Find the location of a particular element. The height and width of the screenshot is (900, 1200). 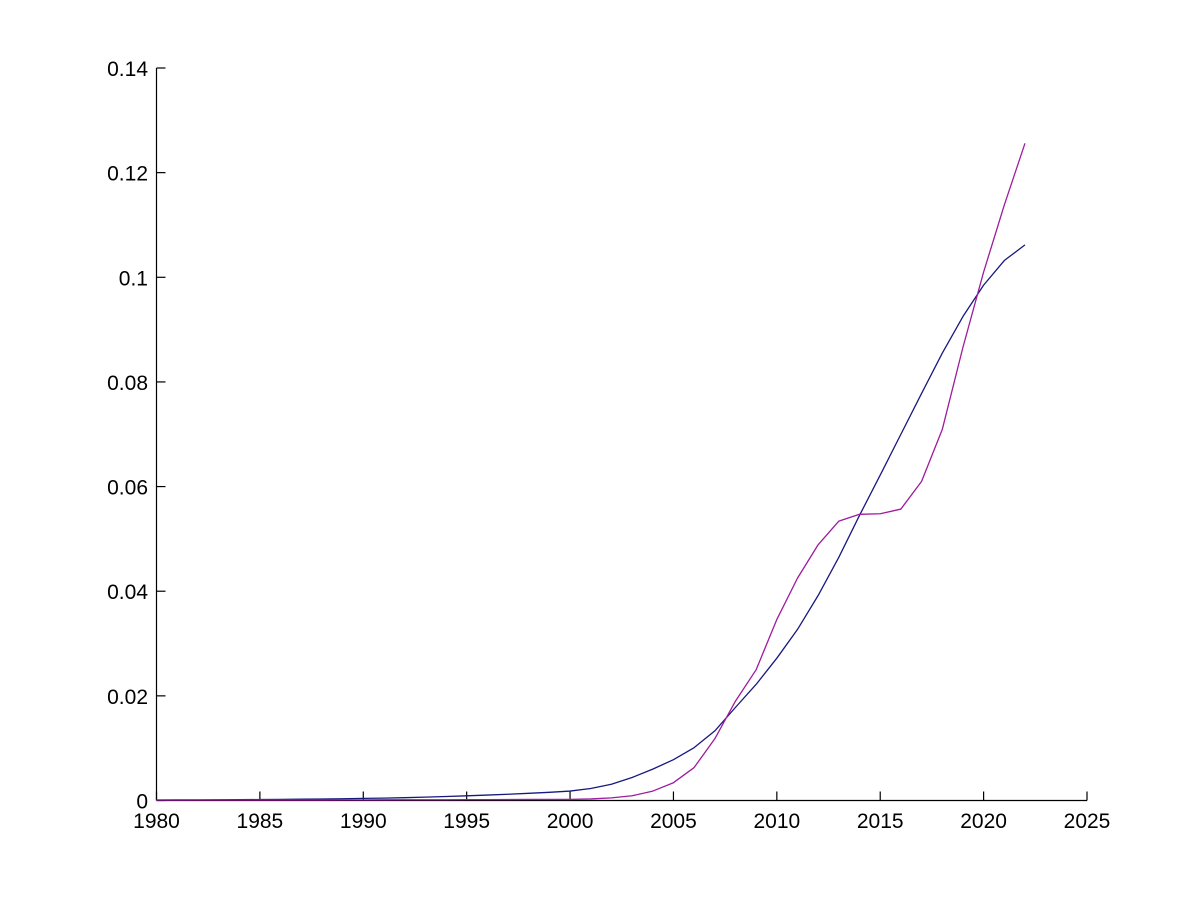

x-tick-label-1995: 1995 is located at coordinates (466, 821).